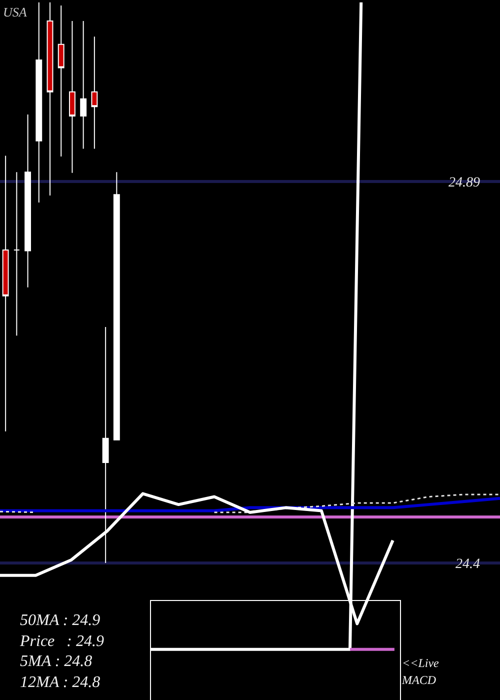 Image resolution: width=500 pixels, height=700 pixels. I want to click on annotation: <<Live MACD, so click(420, 672).